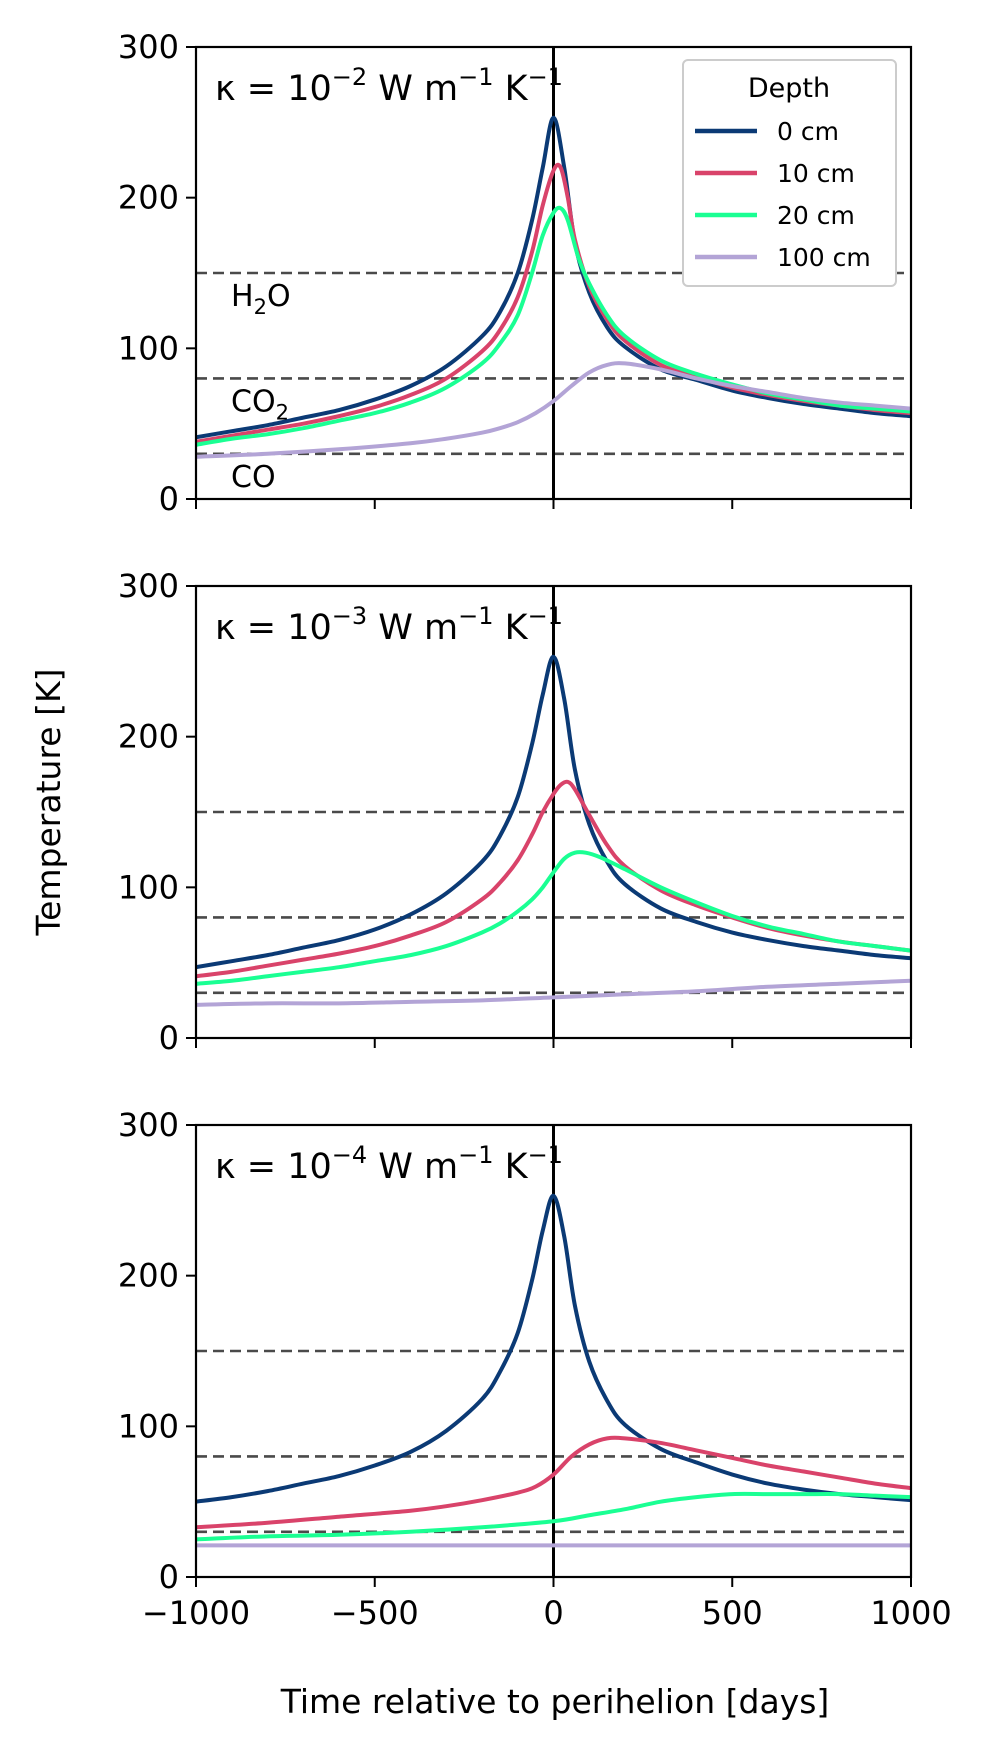  Describe the element at coordinates (789, 88) in the screenshot. I see `legend-title: Depth` at that location.